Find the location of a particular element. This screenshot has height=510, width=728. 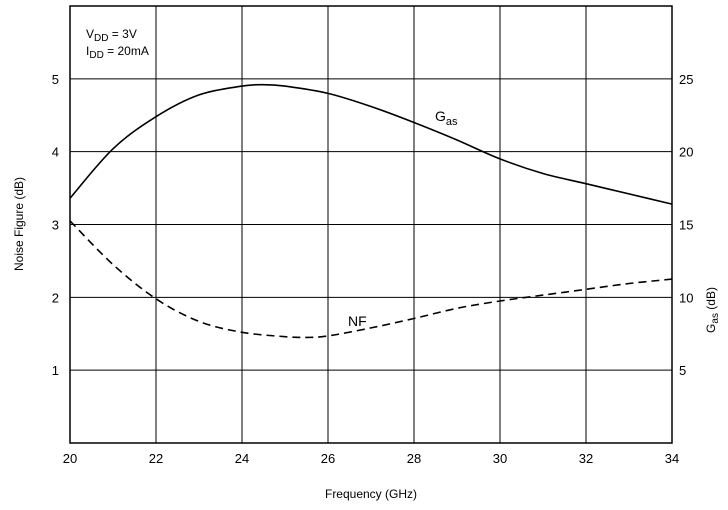

x-tick-label: 30 is located at coordinates (500, 458).